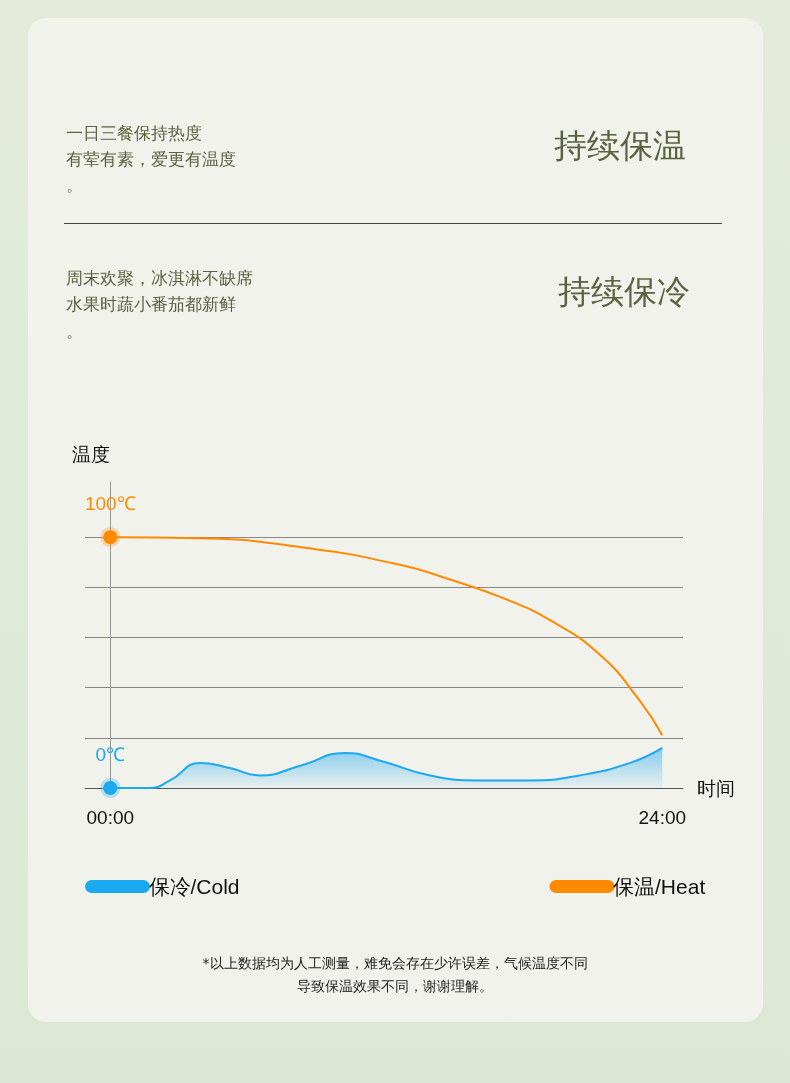  I want to click on x-tick-label: 00:00, so click(110, 817).